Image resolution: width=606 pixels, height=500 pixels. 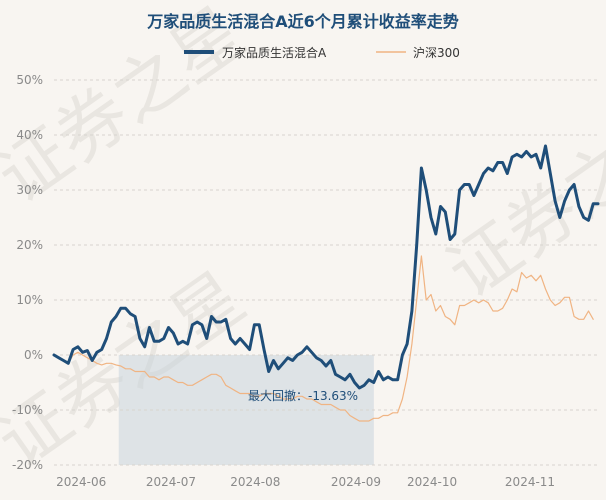 What do you see at coordinates (432, 482) in the screenshot?
I see `x-tick-label: 2024-10` at bounding box center [432, 482].